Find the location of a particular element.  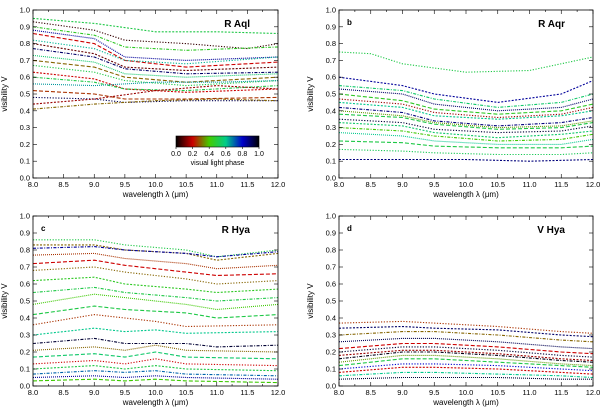

colorbar-tick-label: 0.8 is located at coordinates (243, 154).